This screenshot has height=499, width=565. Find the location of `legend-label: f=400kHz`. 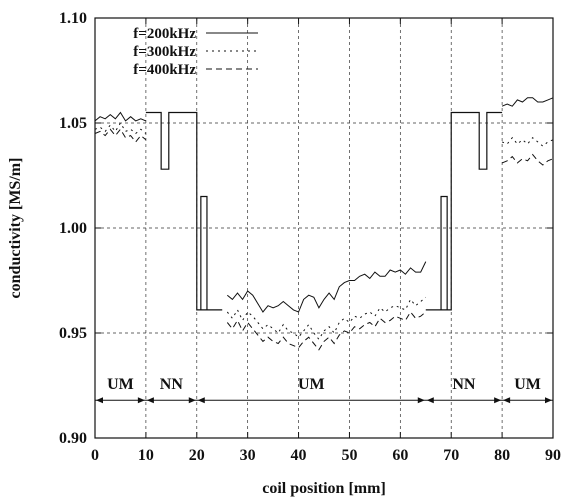

legend-label: f=400kHz is located at coordinates (164, 70).